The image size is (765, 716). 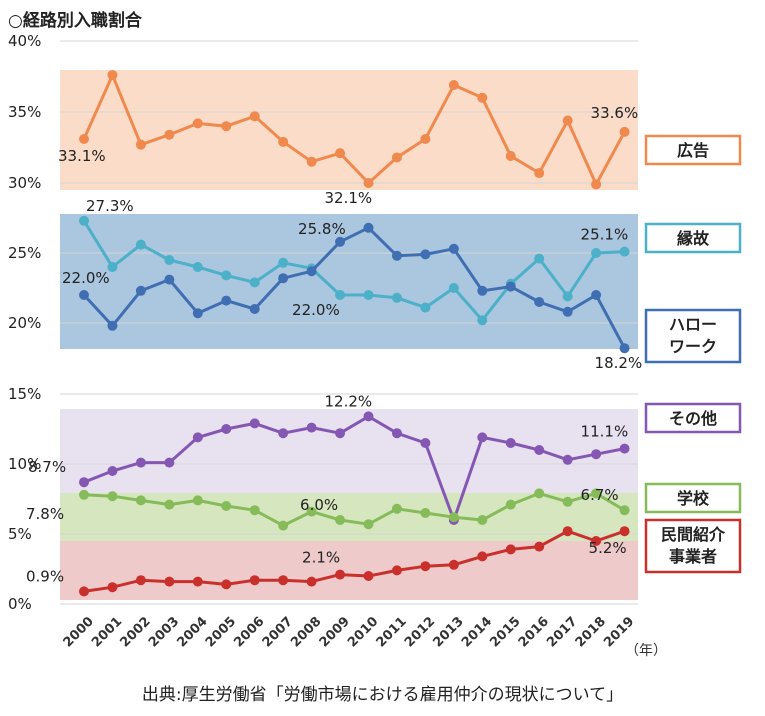 I want to click on chart-title: ○経路別入職割合, so click(x=75, y=21).